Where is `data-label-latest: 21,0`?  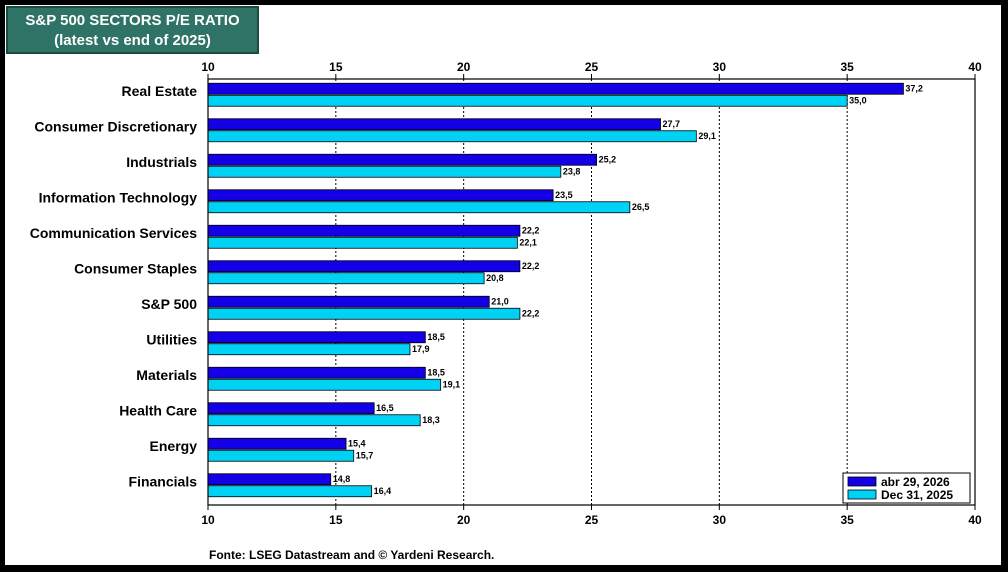
data-label-latest: 21,0 is located at coordinates (500, 301).